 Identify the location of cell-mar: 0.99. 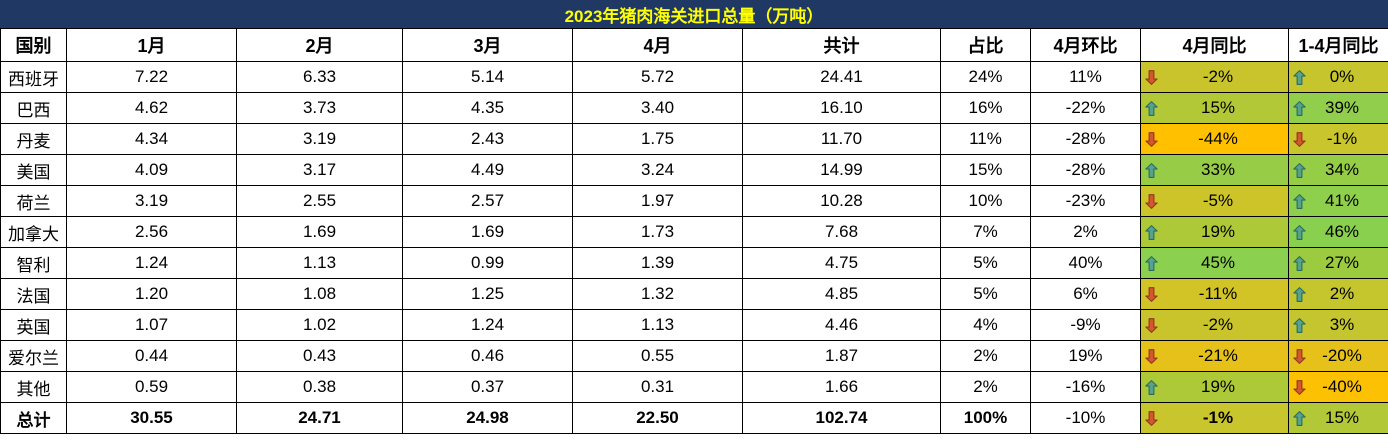
(487, 263).